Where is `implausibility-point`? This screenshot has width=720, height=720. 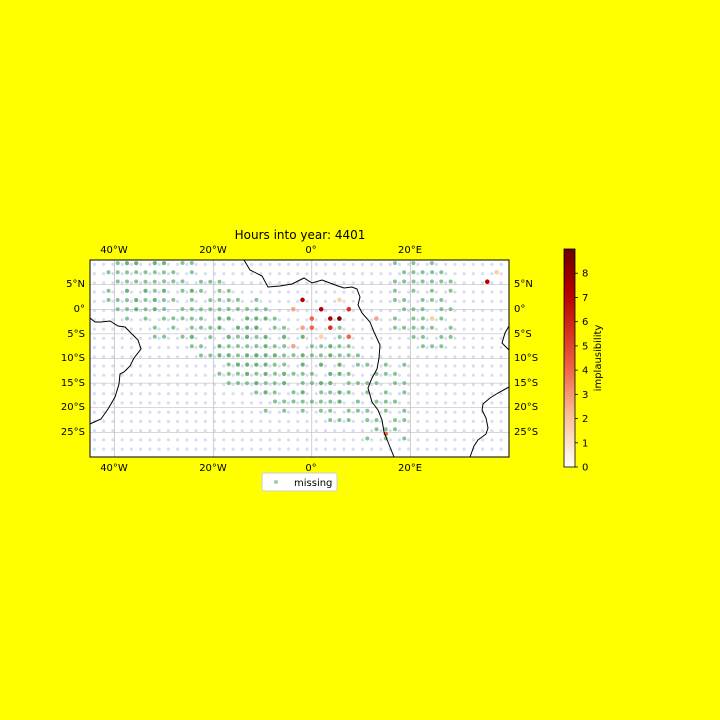
implausibility-point is located at coordinates (330, 328).